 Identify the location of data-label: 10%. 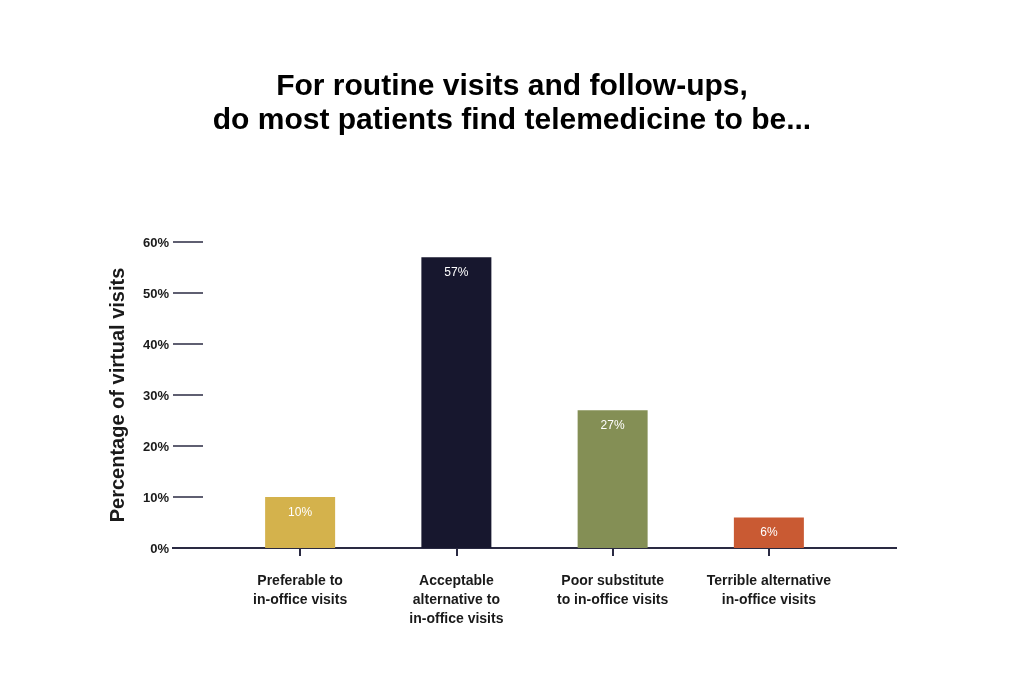
(300, 512).